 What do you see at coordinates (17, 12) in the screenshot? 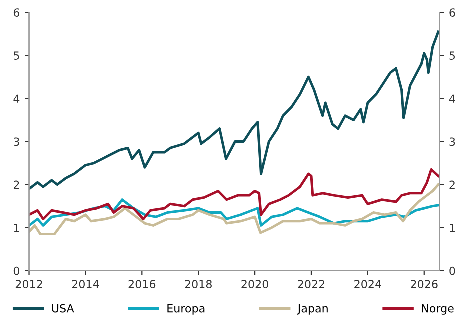
I see `y-tick-label: 6` at bounding box center [17, 12].